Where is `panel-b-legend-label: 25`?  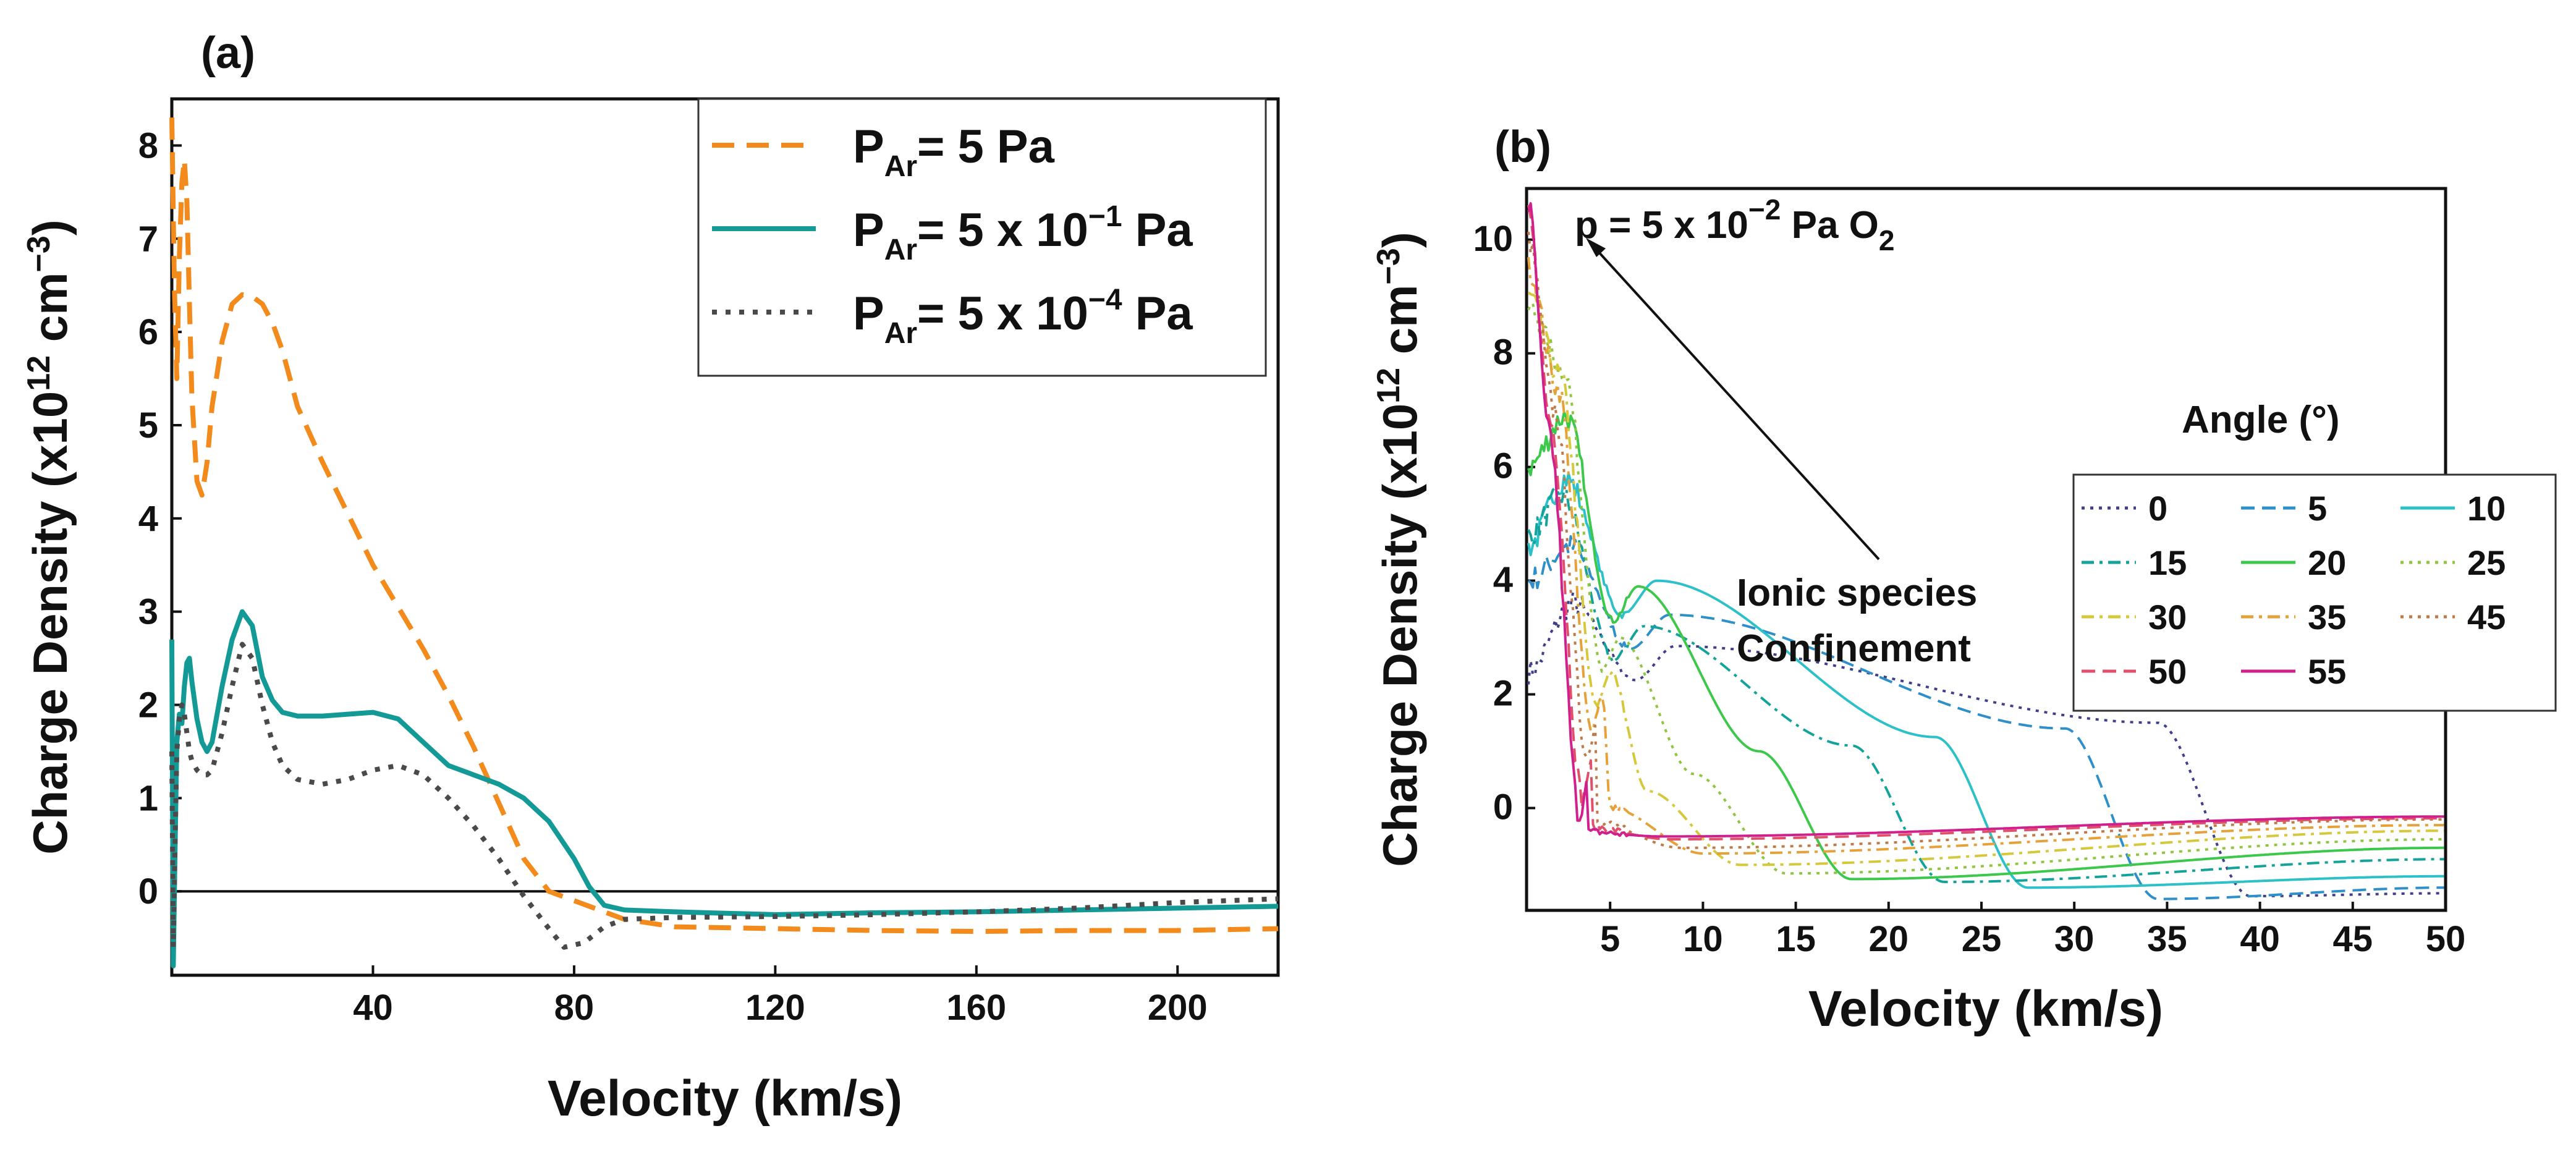 panel-b-legend-label: 25 is located at coordinates (2486, 562).